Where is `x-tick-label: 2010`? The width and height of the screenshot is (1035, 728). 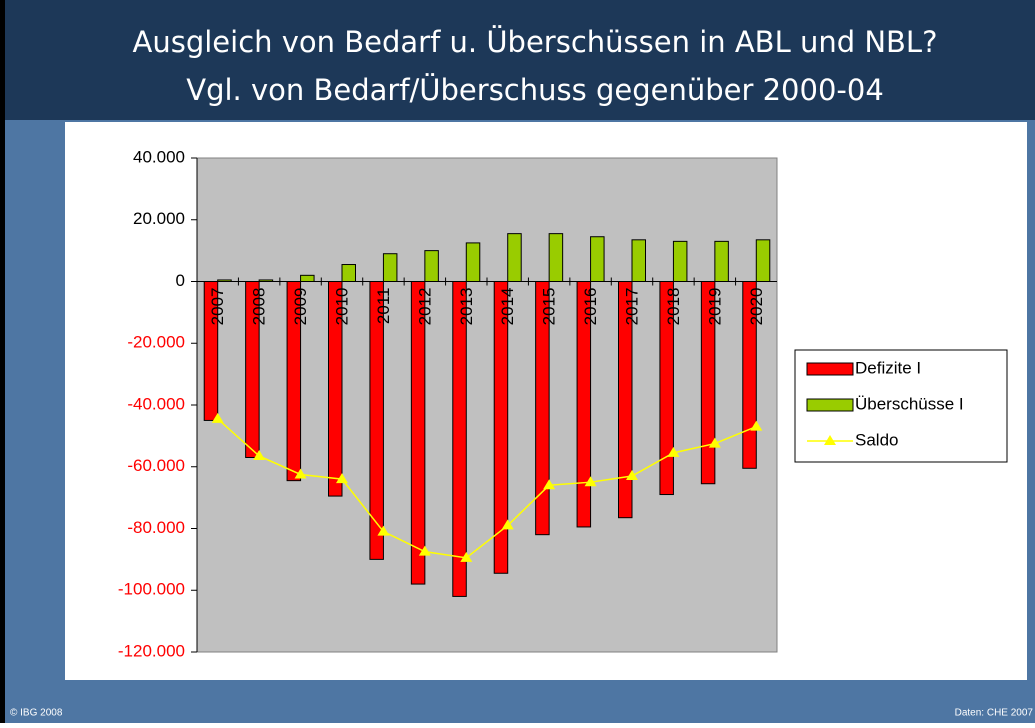 x-tick-label: 2010 is located at coordinates (341, 307).